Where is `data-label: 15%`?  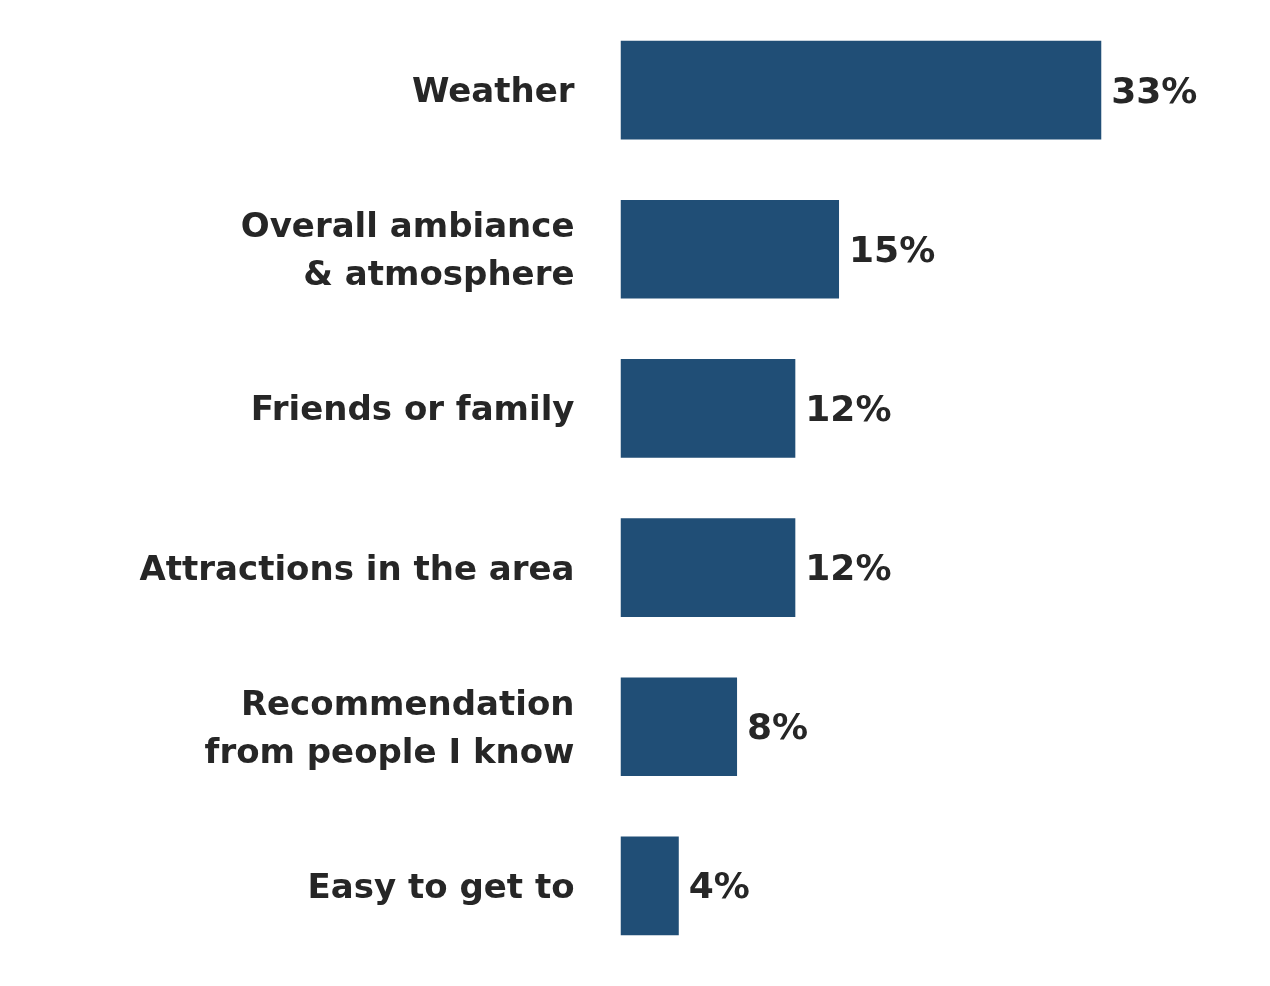
data-label: 15% is located at coordinates (892, 249).